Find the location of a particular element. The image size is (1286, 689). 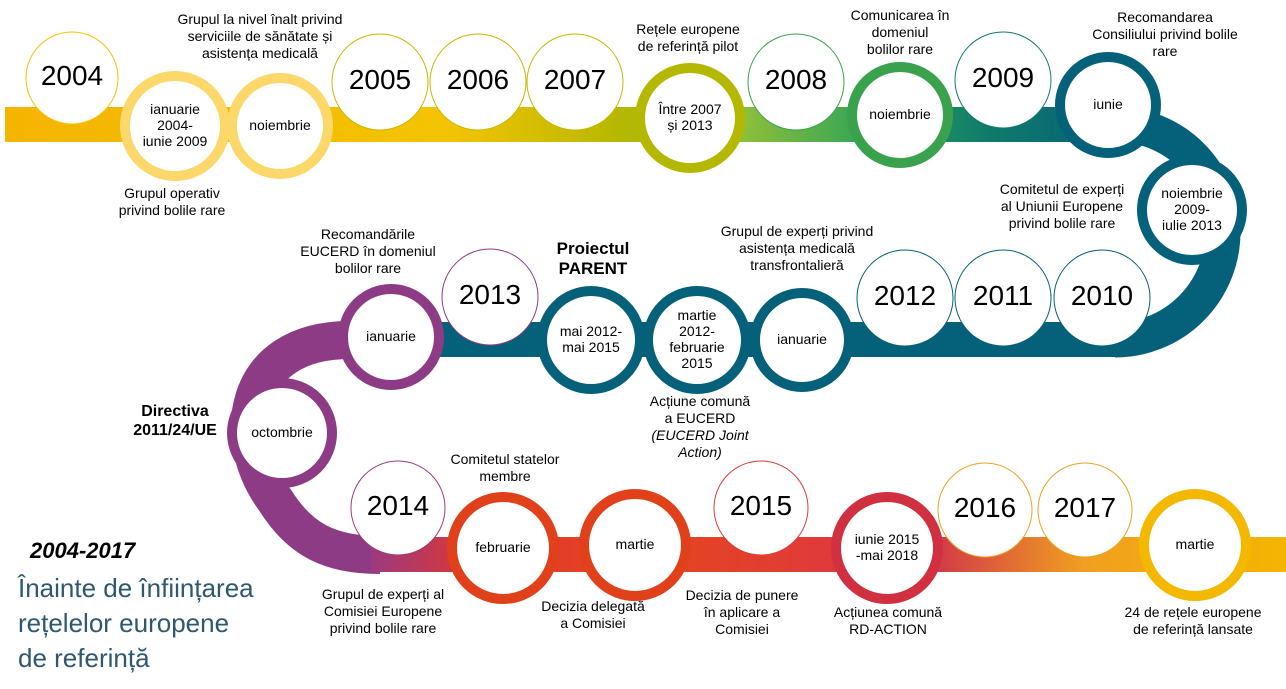

node-label-line: 2016 is located at coordinates (985, 507).